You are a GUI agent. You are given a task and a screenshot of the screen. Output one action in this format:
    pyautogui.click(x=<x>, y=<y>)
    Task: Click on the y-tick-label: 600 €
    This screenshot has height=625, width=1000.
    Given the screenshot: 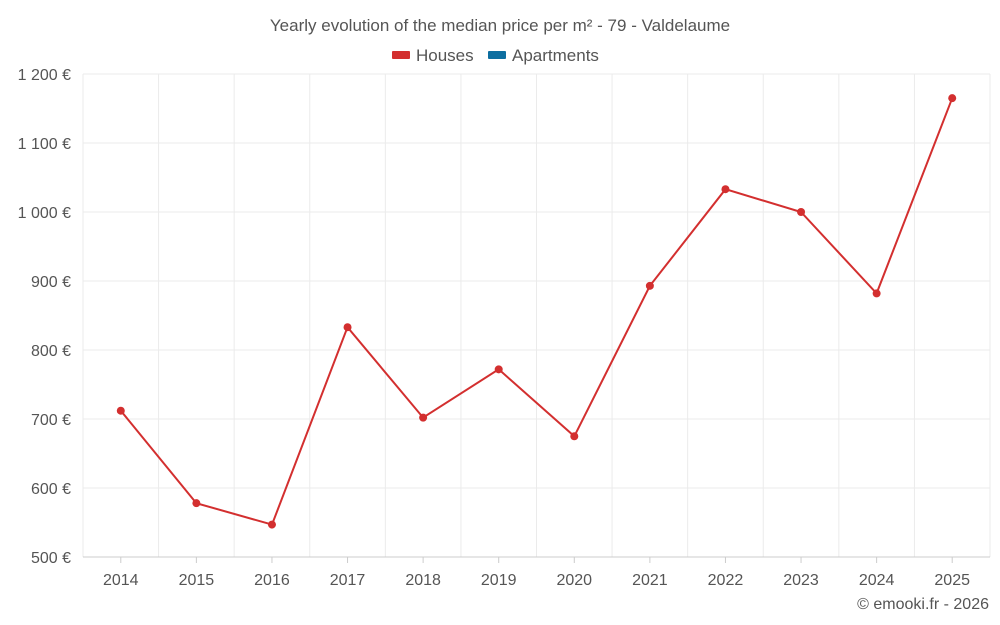 What is the action you would take?
    pyautogui.click(x=51, y=489)
    